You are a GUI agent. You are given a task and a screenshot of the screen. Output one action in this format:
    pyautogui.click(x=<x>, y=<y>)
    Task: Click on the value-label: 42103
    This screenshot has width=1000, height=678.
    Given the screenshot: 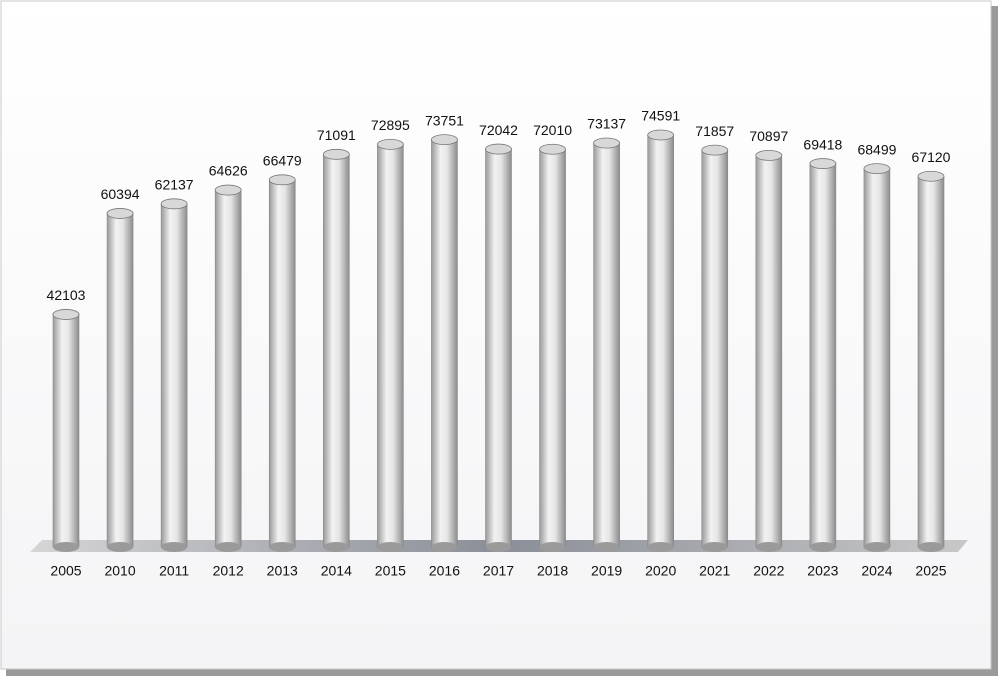 What is the action you would take?
    pyautogui.click(x=66, y=295)
    